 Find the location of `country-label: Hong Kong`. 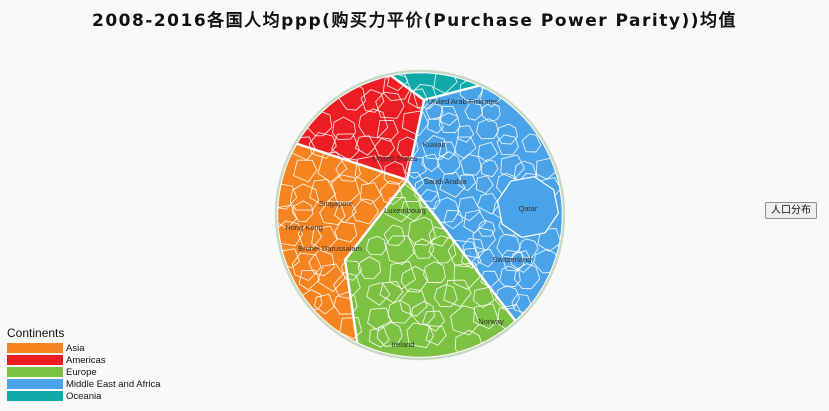

country-label: Hong Kong is located at coordinates (304, 227).